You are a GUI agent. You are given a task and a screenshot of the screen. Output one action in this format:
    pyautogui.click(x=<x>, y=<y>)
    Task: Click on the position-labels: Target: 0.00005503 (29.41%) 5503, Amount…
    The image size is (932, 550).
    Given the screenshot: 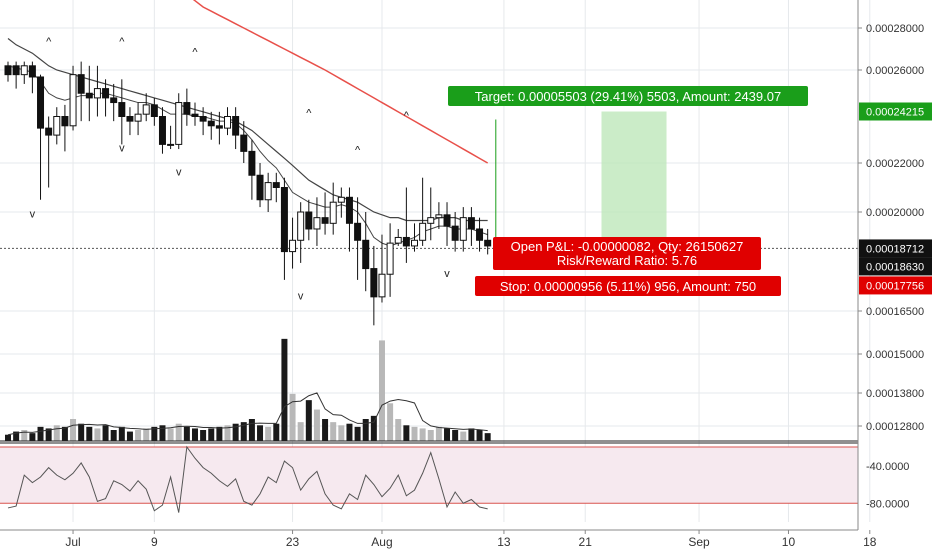 What is the action you would take?
    pyautogui.click(x=628, y=191)
    